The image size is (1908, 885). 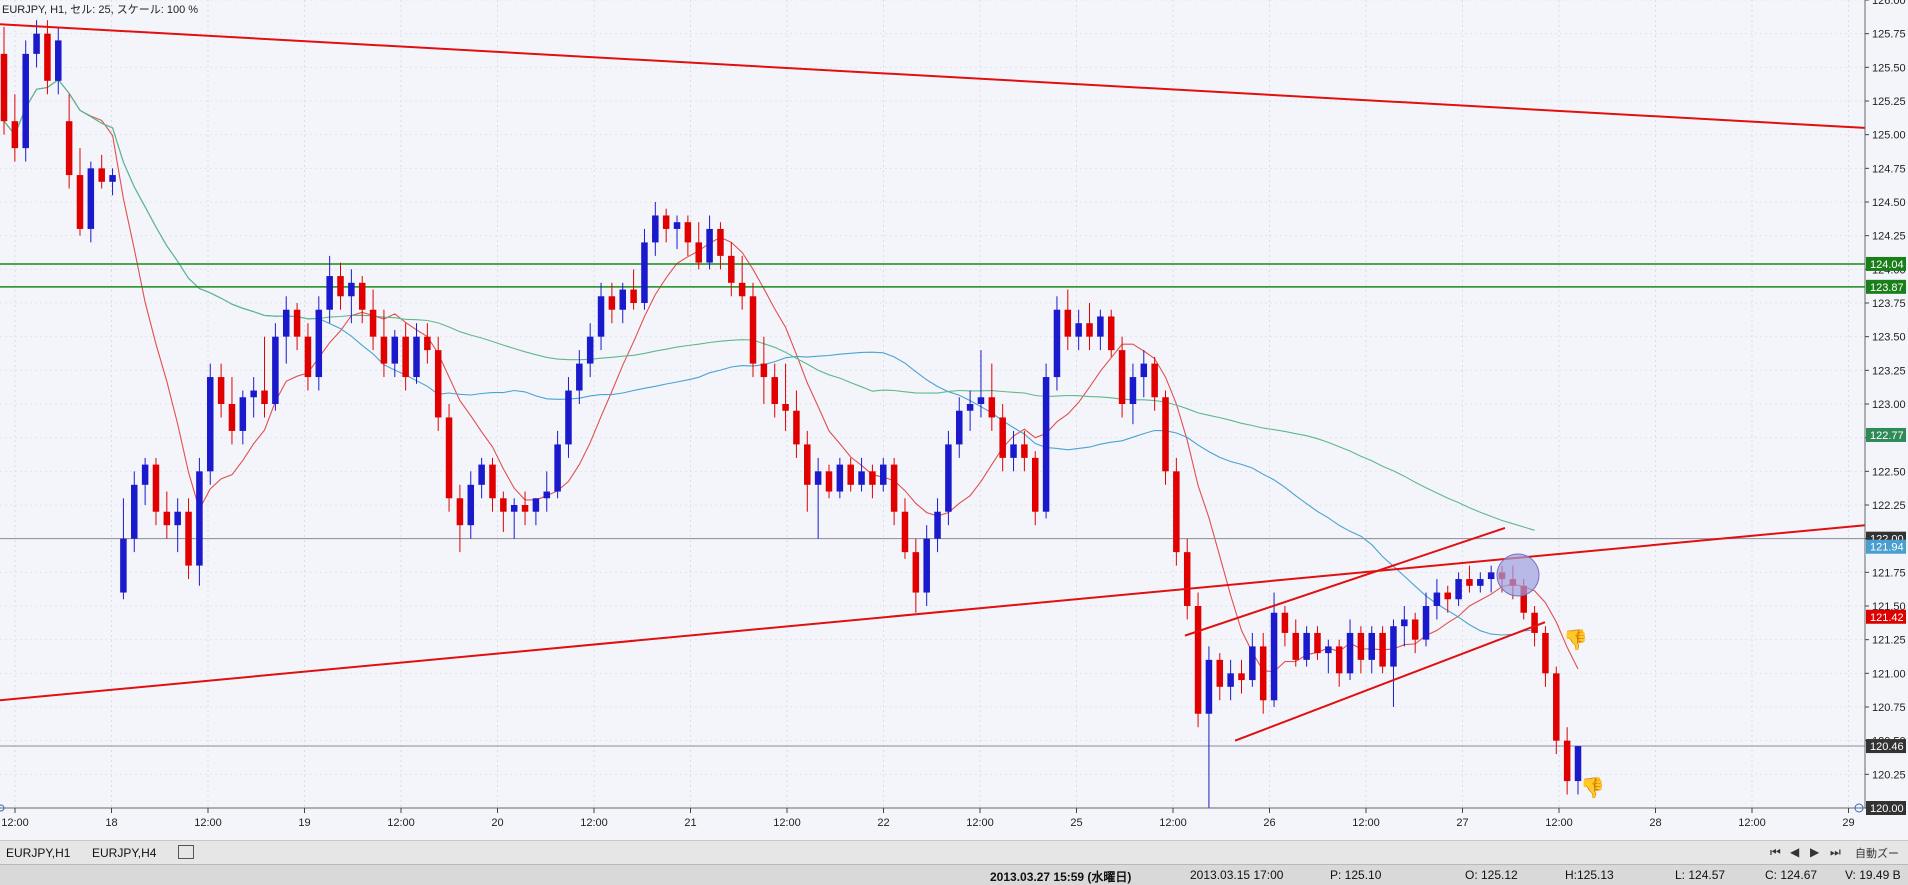 I want to click on new-window-icon, so click(x=186, y=852).